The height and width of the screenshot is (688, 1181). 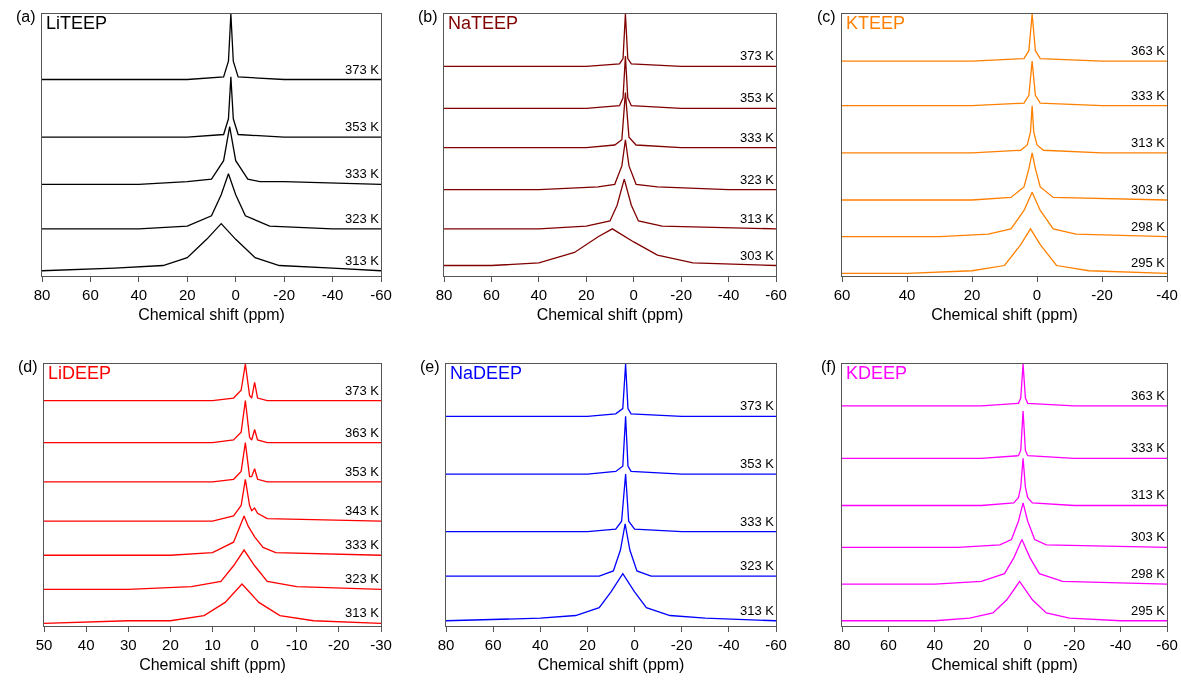 I want to click on chart-title: LiTEEP, so click(x=77, y=22).